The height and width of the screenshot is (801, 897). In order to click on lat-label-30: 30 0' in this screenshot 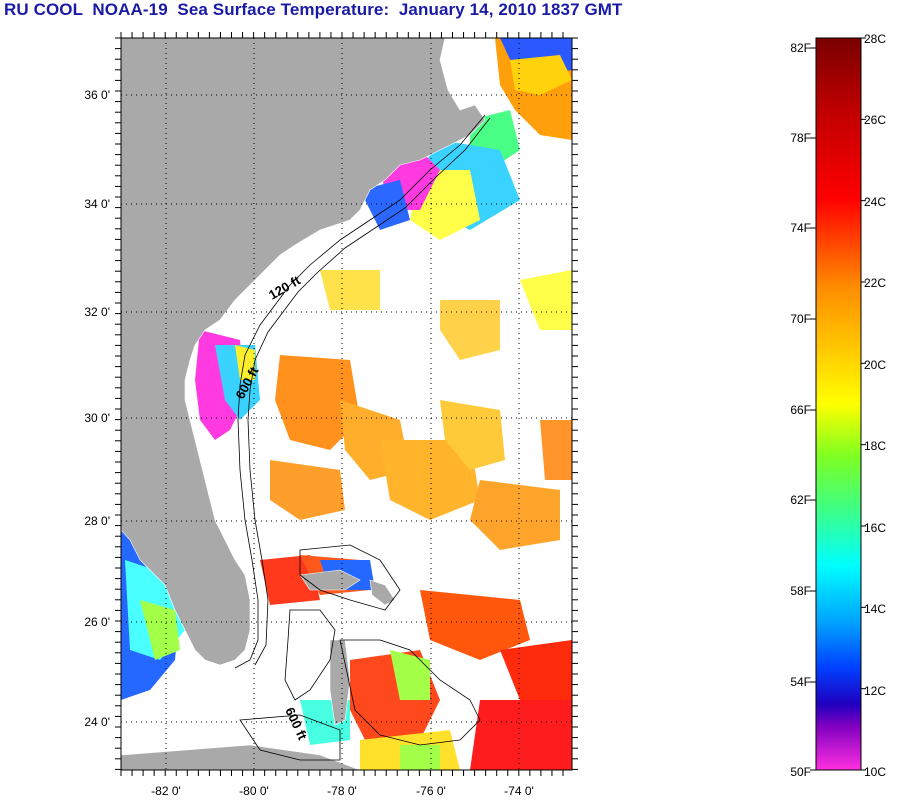, I will do `click(97, 418)`.